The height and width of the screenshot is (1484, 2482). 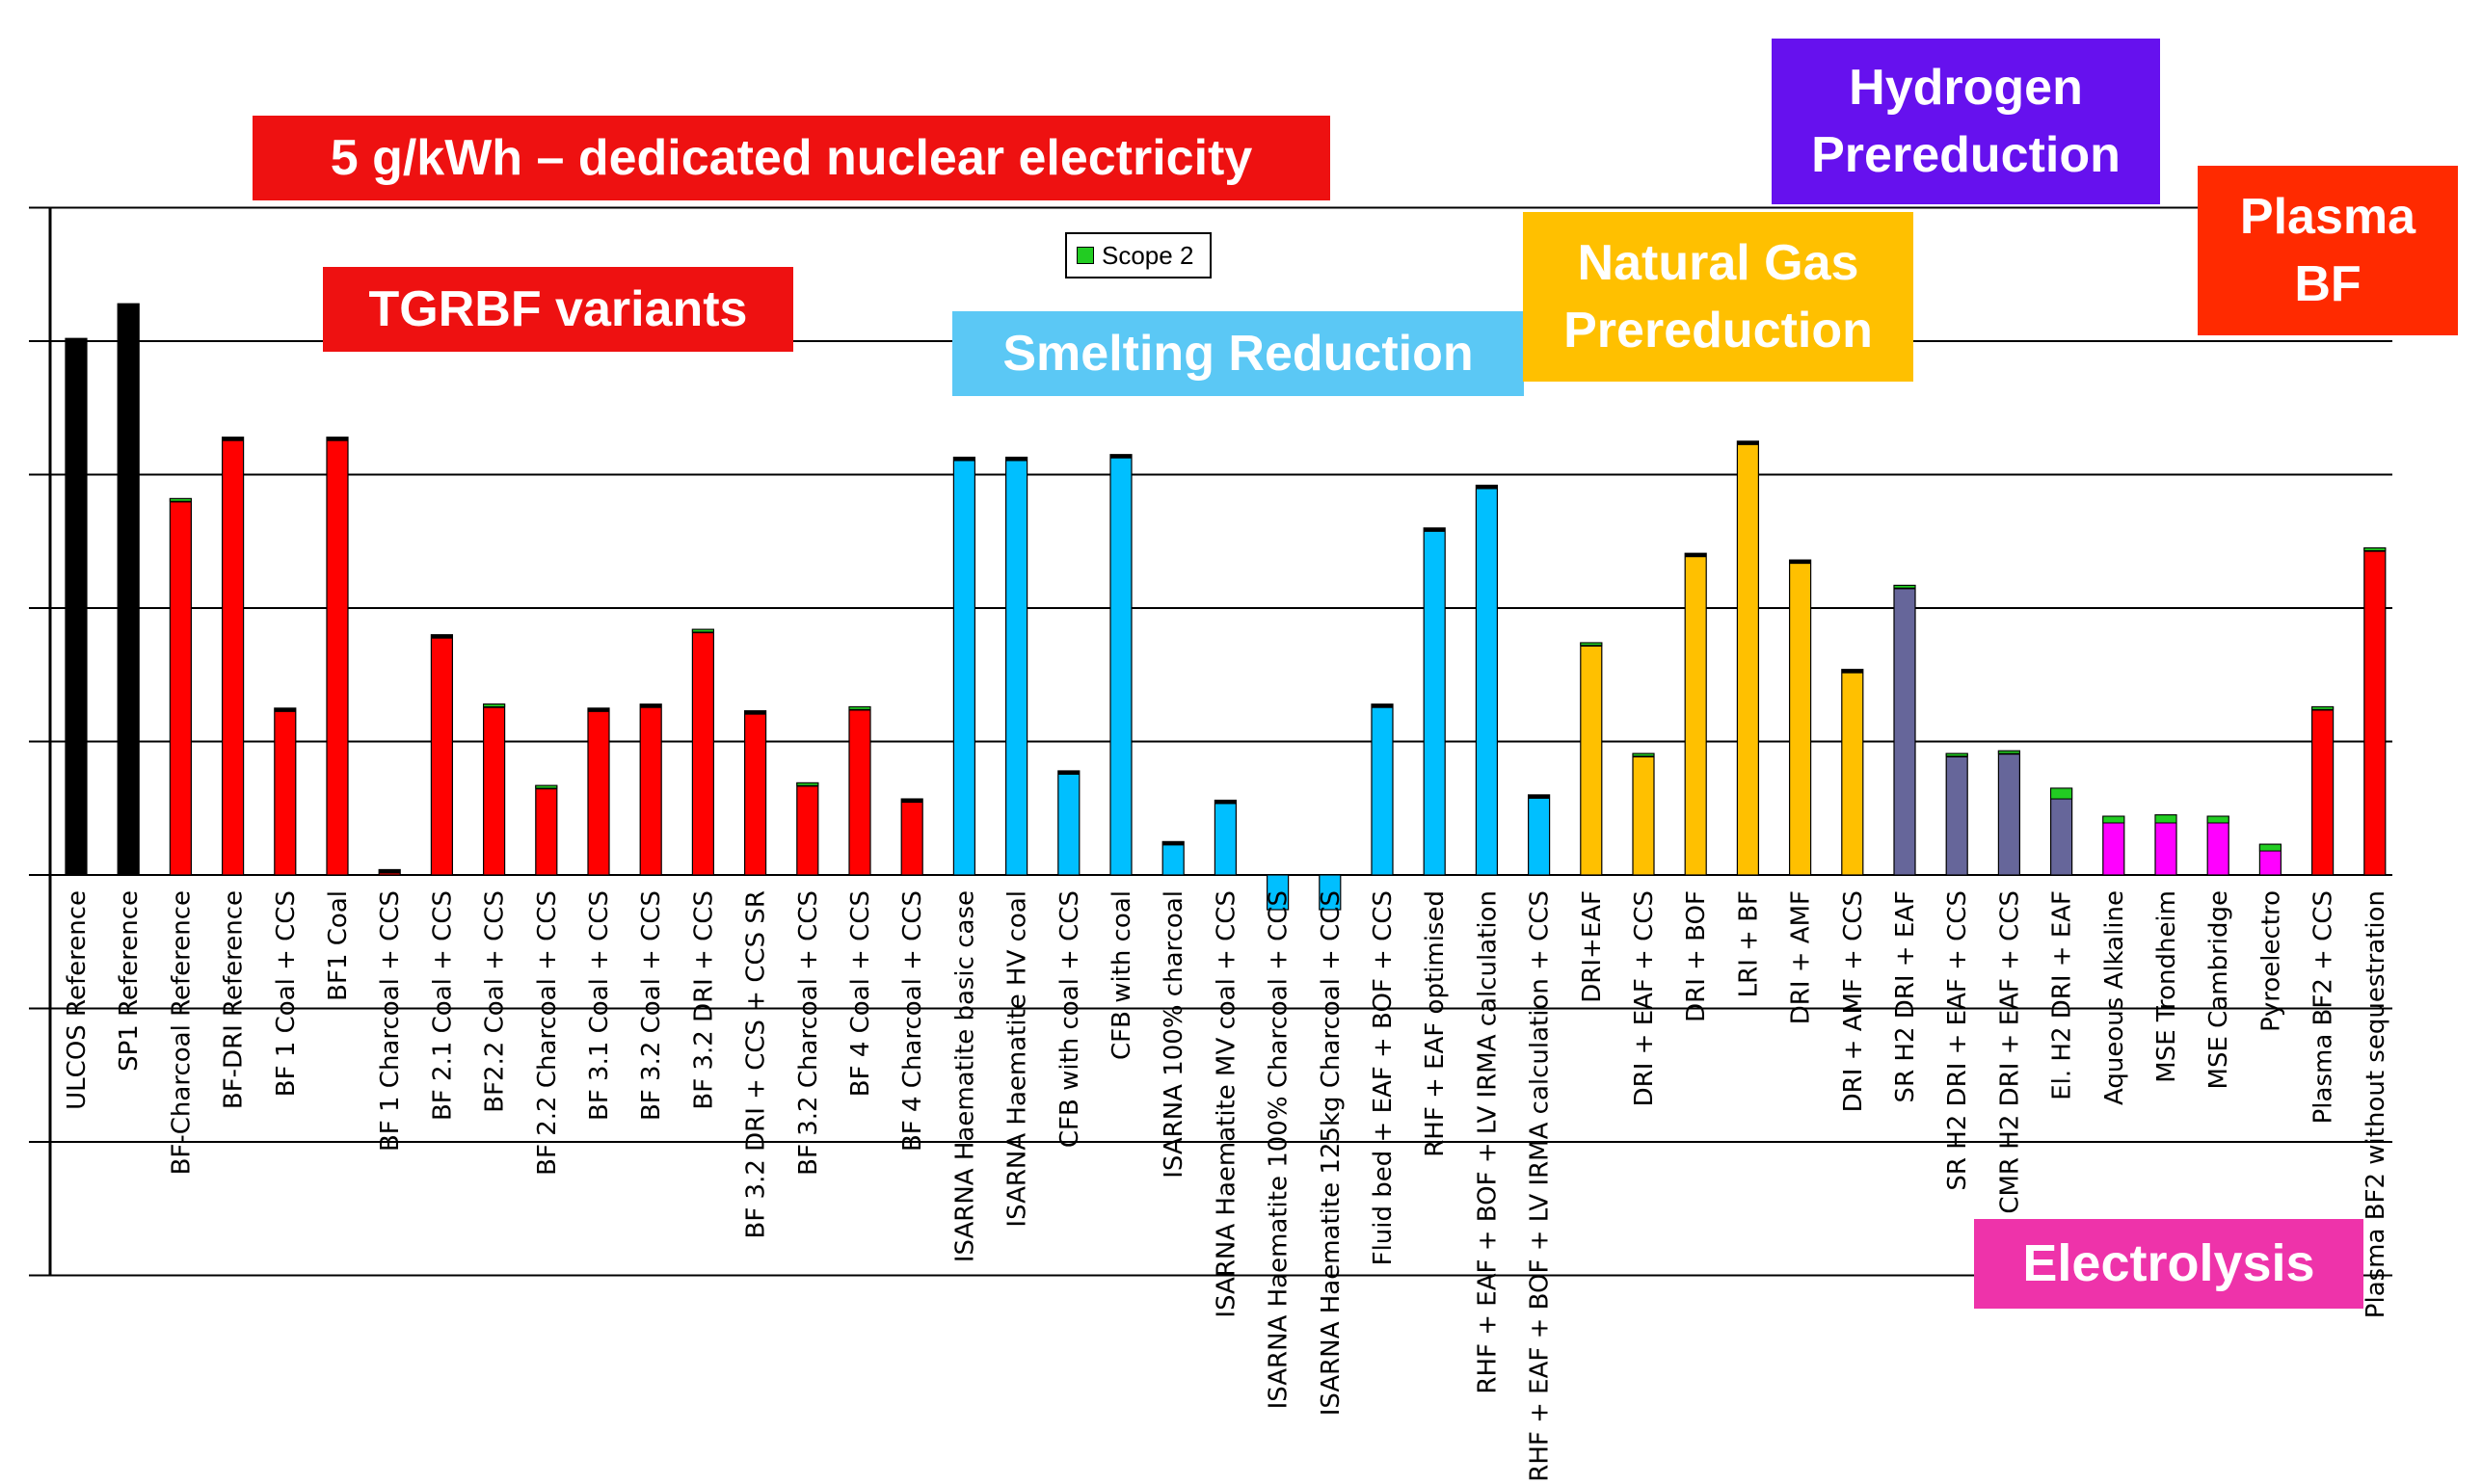 I want to click on category-label-41: MSE Trondheim, so click(x=2166, y=986).